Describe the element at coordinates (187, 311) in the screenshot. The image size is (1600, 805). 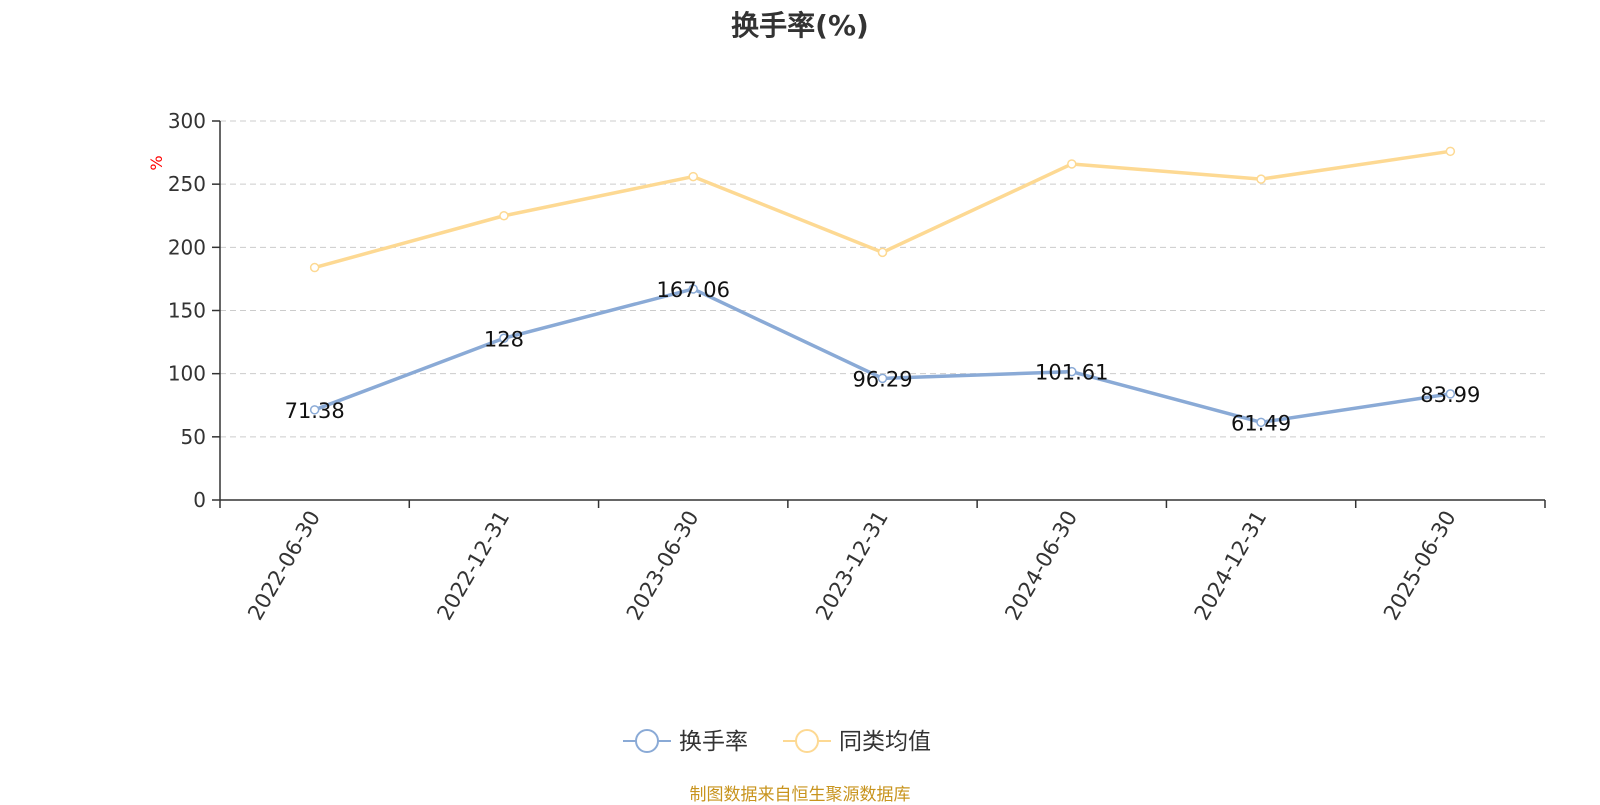
I see `y-tick-label: 150` at that location.